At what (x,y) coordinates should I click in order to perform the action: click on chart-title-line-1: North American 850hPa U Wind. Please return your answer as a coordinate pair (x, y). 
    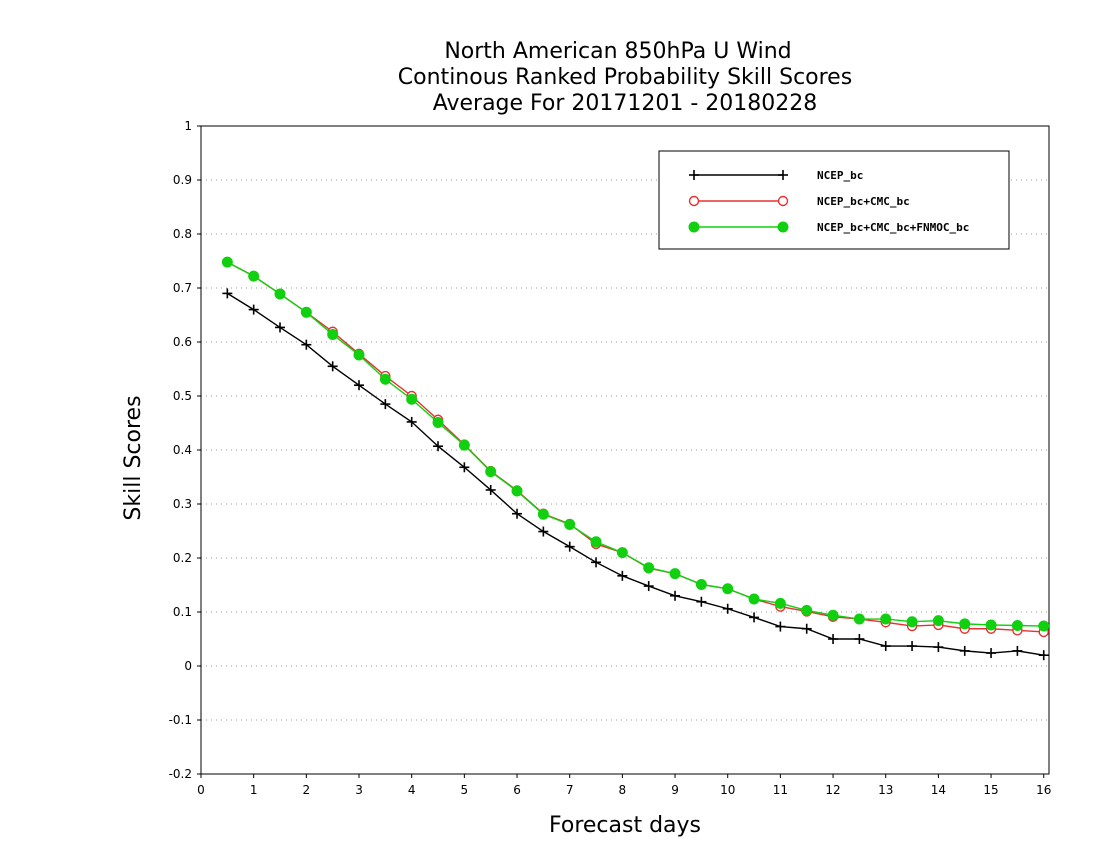
    Looking at the image, I should click on (617, 51).